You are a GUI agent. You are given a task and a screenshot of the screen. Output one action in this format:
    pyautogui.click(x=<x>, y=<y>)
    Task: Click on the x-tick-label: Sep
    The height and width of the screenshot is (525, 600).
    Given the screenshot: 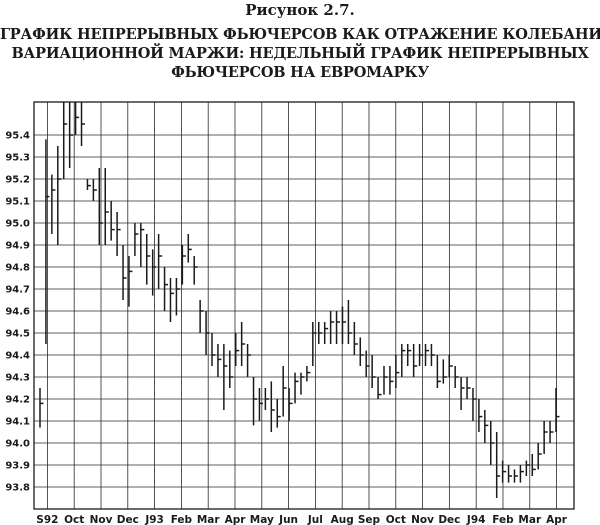 What is the action you would take?
    pyautogui.click(x=369, y=519)
    